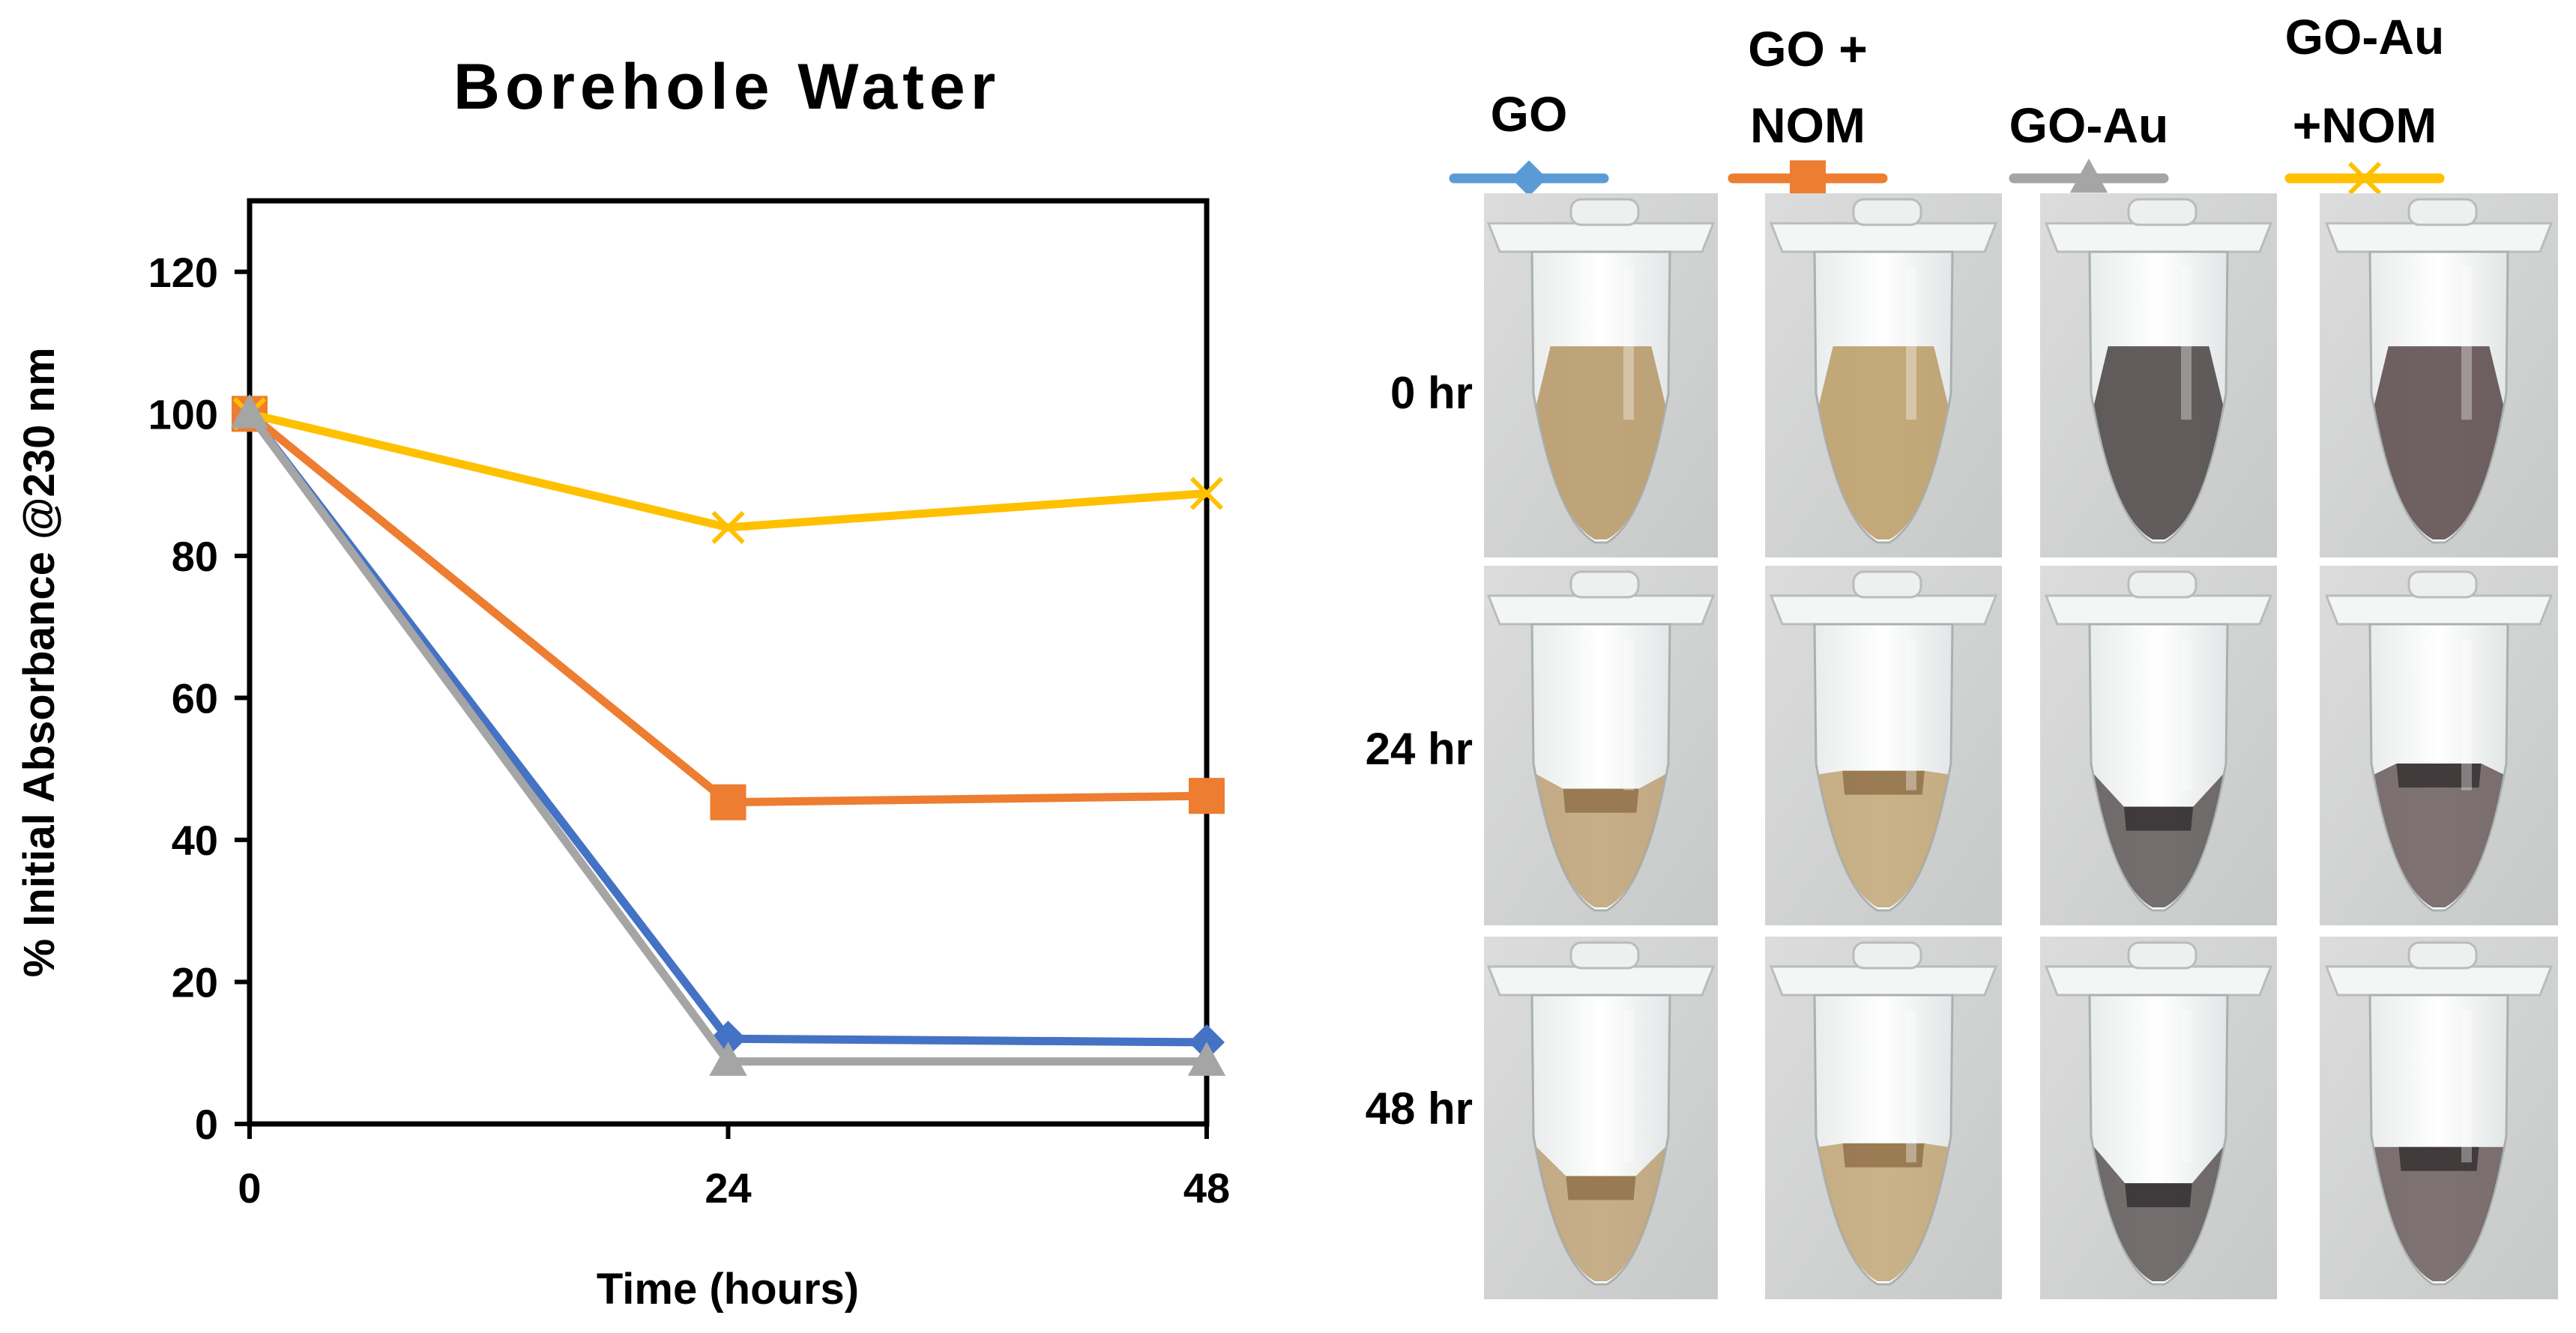 The width and height of the screenshot is (2576, 1333). What do you see at coordinates (207, 1124) in the screenshot?
I see `y-tick-label: 0` at bounding box center [207, 1124].